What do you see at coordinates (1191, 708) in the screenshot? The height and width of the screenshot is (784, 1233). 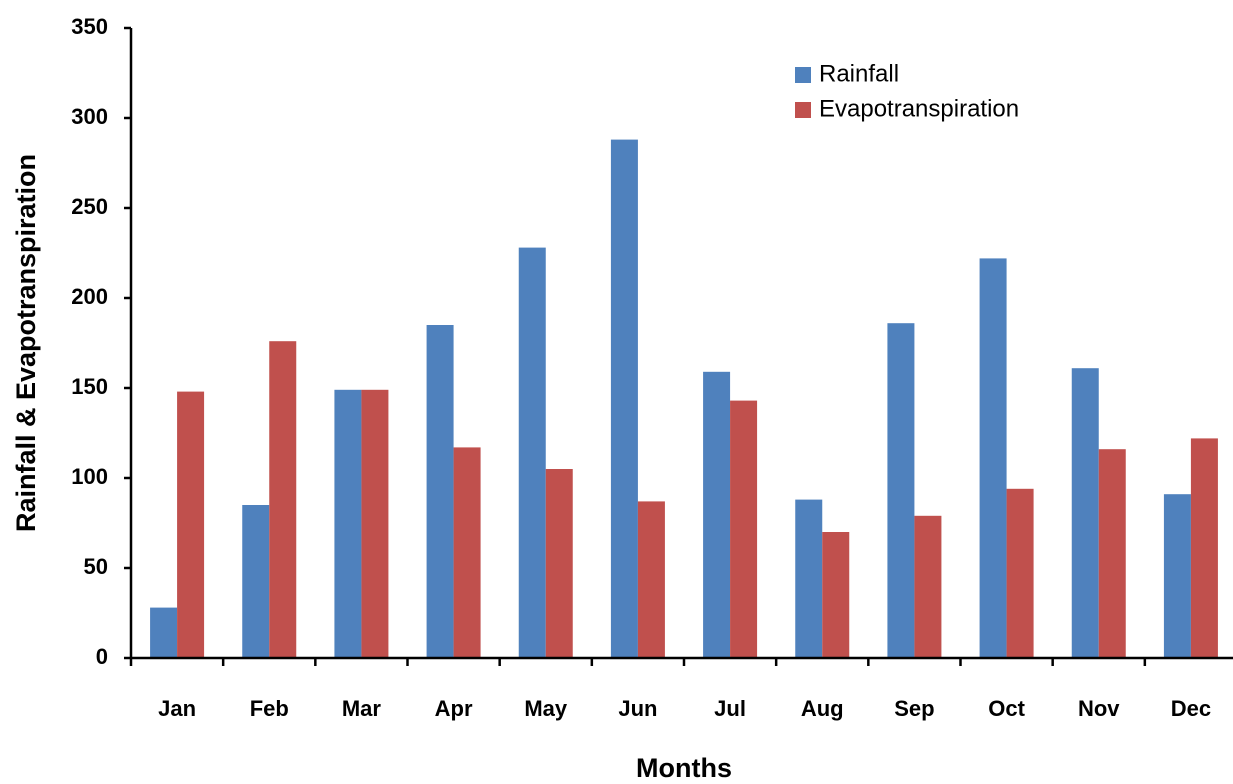 I see `x-tick-label: Dec` at bounding box center [1191, 708].